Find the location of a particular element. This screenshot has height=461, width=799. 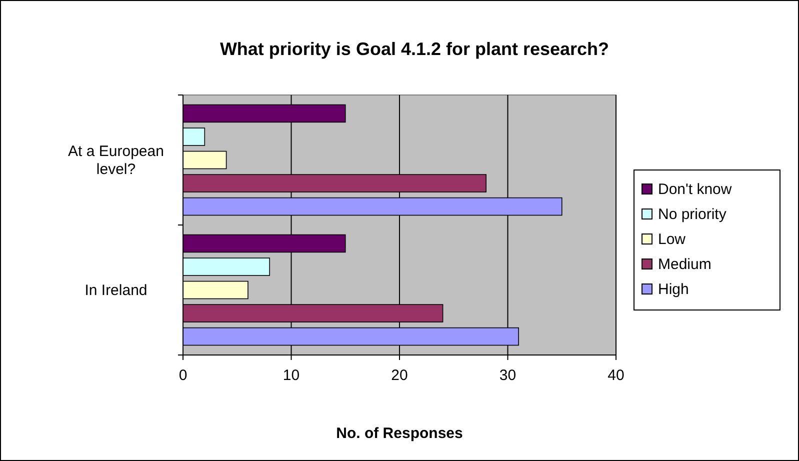

x-tick-label: 40 is located at coordinates (616, 375).